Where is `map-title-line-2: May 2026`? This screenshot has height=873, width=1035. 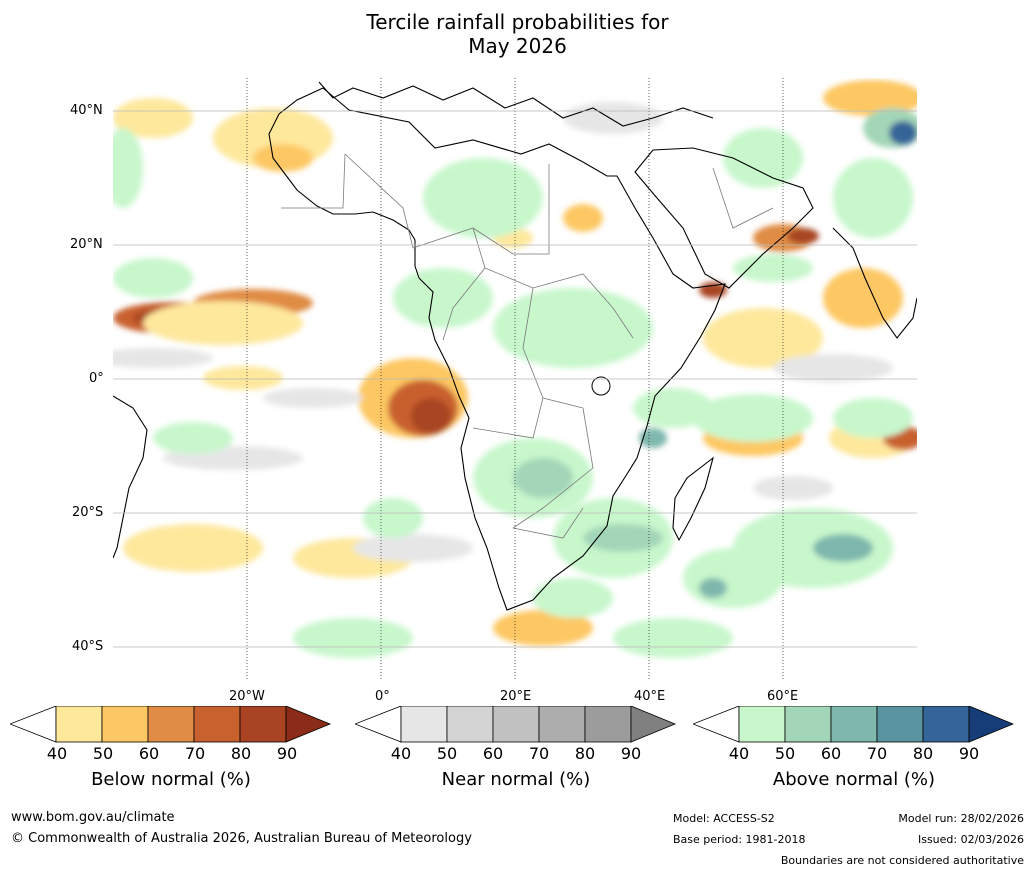
map-title-line-2: May 2026 is located at coordinates (517, 46).